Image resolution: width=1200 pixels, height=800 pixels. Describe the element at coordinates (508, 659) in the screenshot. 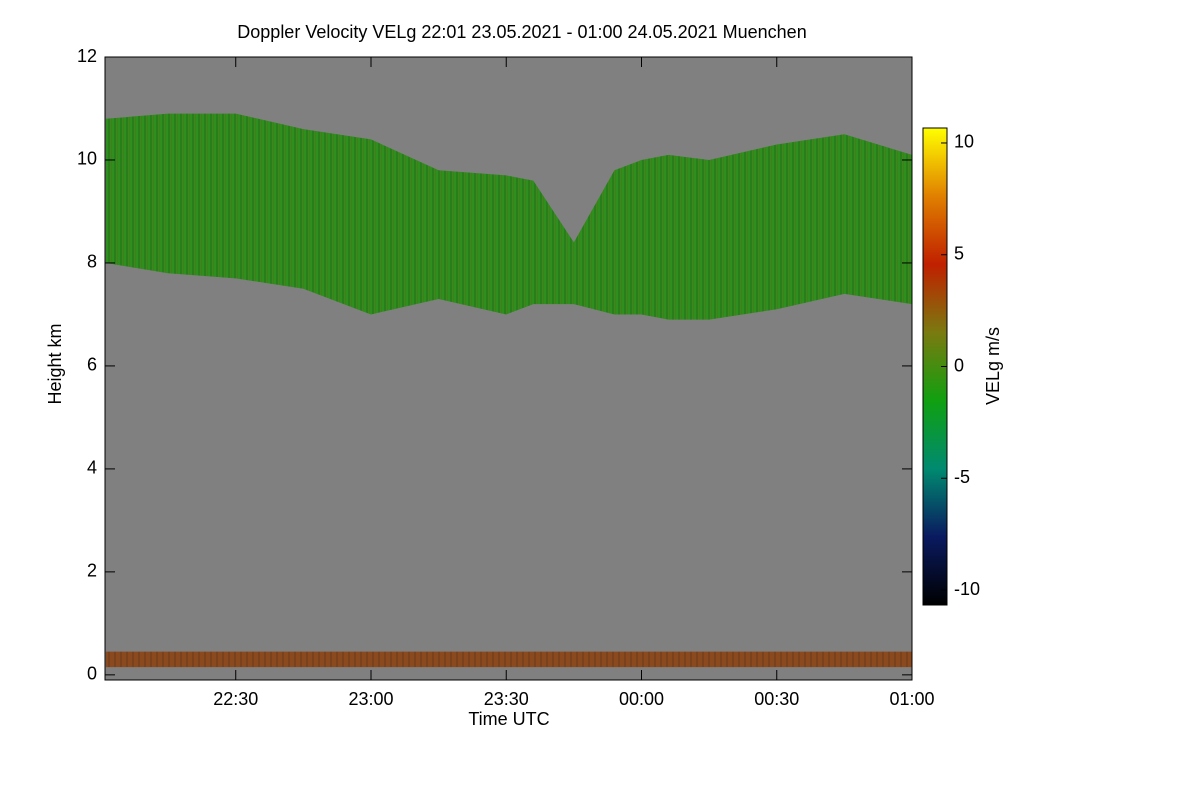

I see `echo-texture` at that location.